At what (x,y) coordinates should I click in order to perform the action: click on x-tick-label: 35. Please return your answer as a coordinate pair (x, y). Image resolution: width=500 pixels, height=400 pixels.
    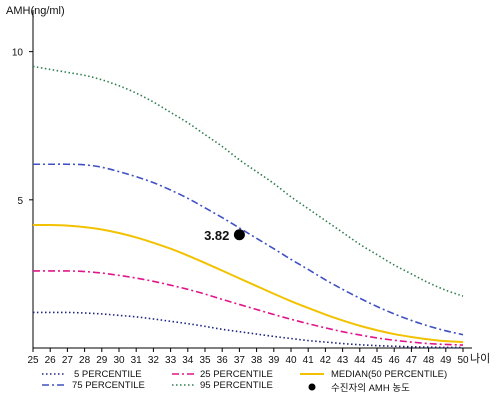
    Looking at the image, I should click on (205, 360).